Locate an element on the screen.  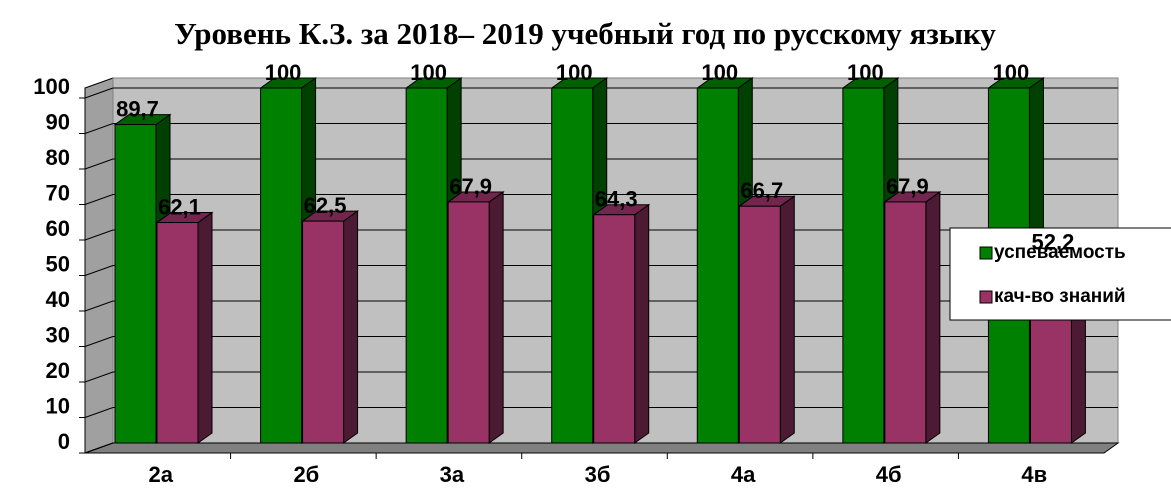
x-tick-label: 4б is located at coordinates (889, 474).